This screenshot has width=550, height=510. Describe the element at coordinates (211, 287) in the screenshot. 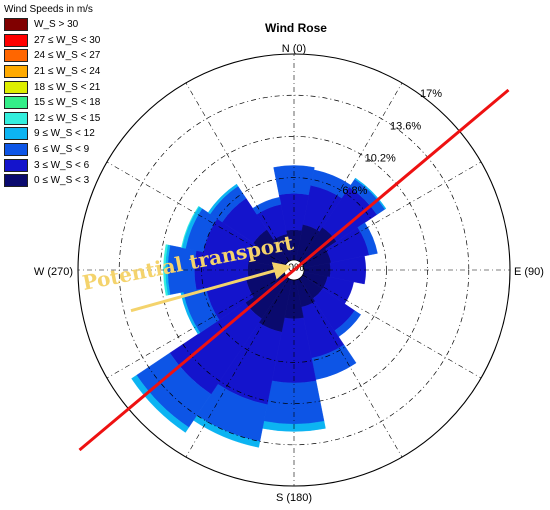

I see `transport-arrow` at that location.